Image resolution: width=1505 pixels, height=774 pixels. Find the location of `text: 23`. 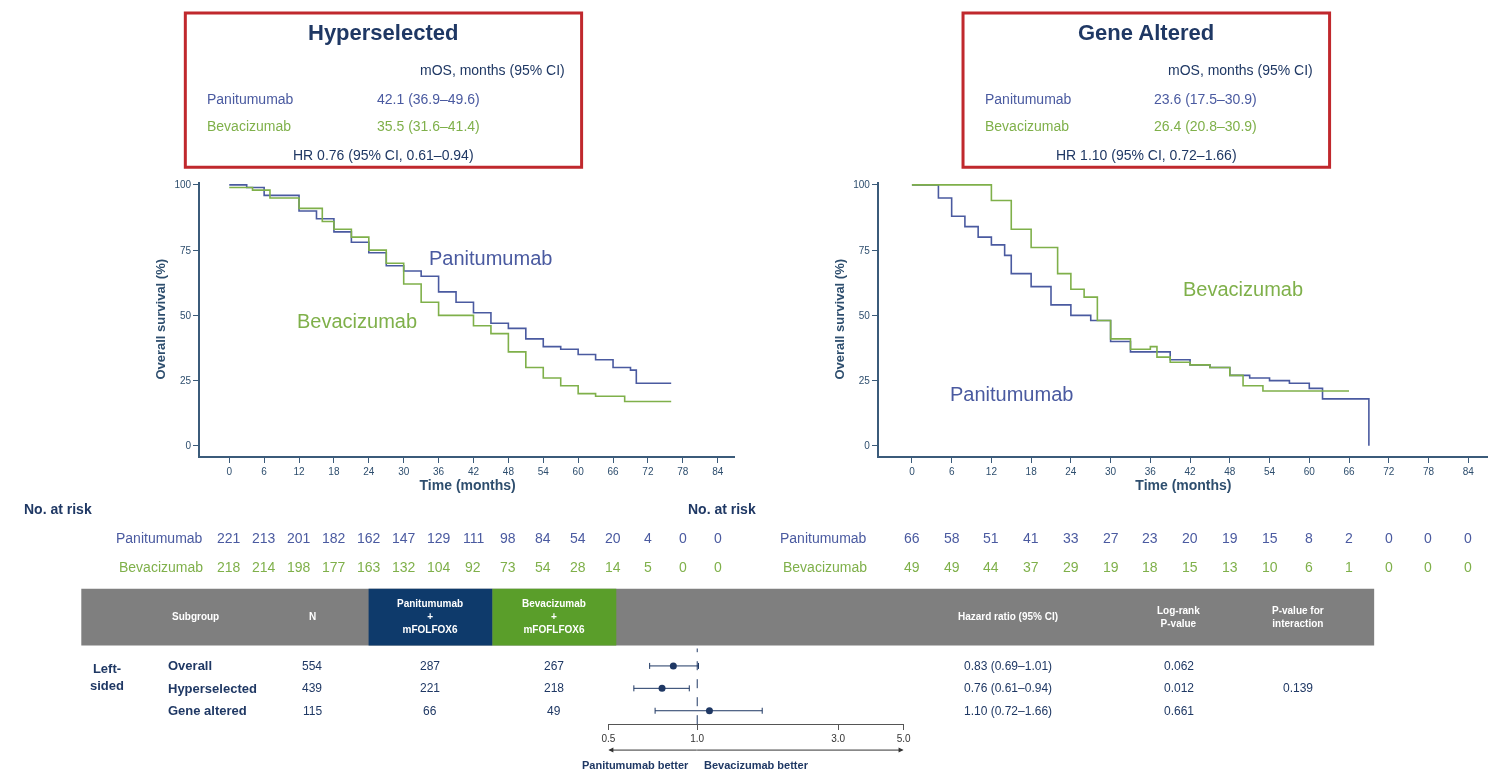

text: 23 is located at coordinates (1150, 538).